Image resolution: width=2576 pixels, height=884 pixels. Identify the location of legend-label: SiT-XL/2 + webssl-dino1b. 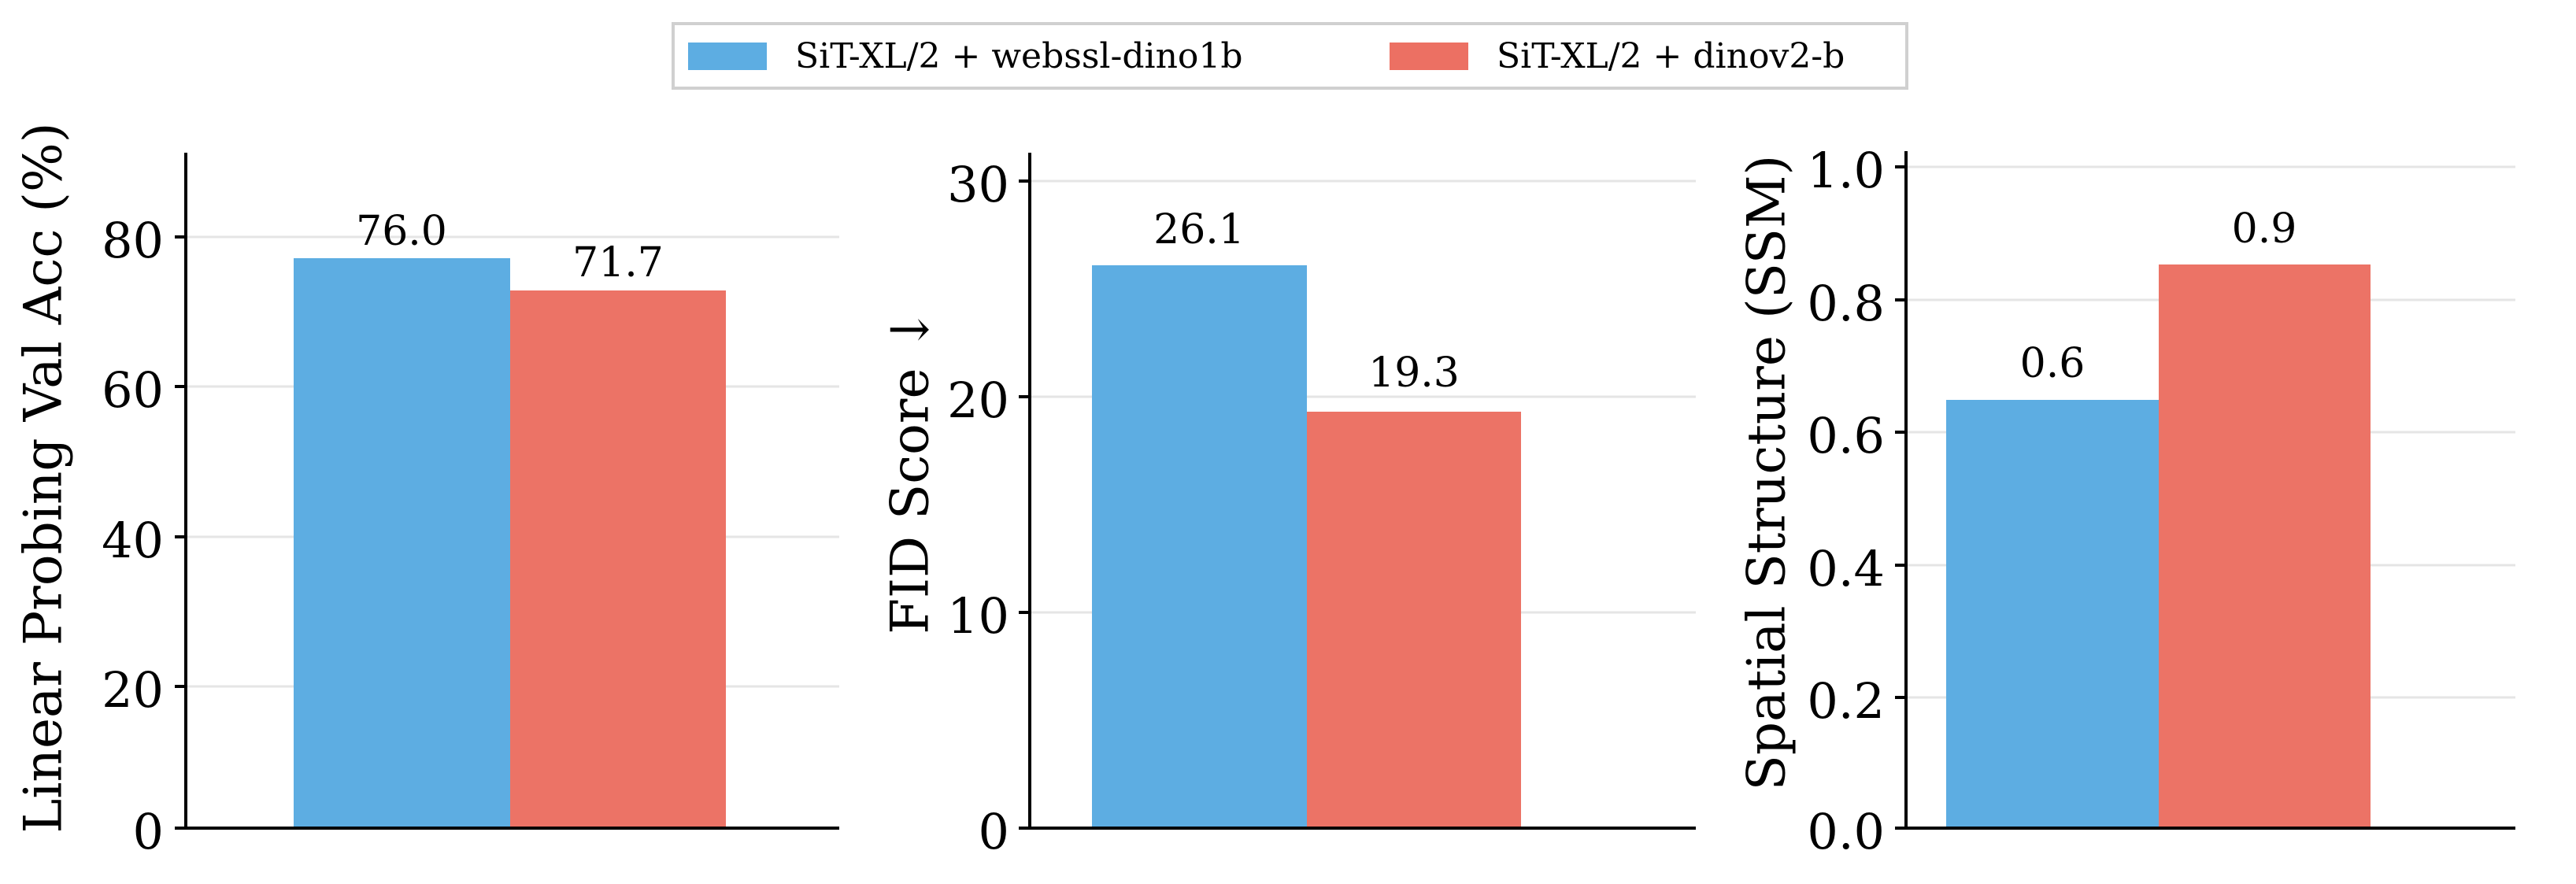
(1019, 55).